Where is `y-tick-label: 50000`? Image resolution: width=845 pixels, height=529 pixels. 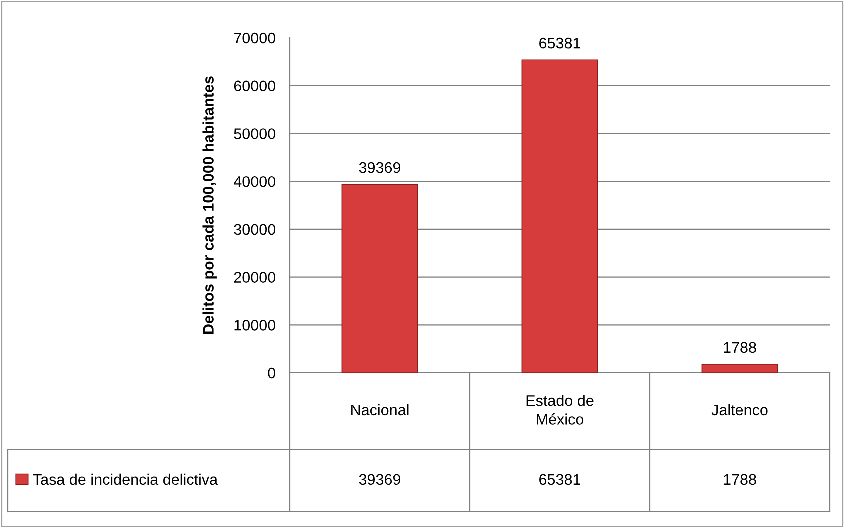 y-tick-label: 50000 is located at coordinates (255, 134).